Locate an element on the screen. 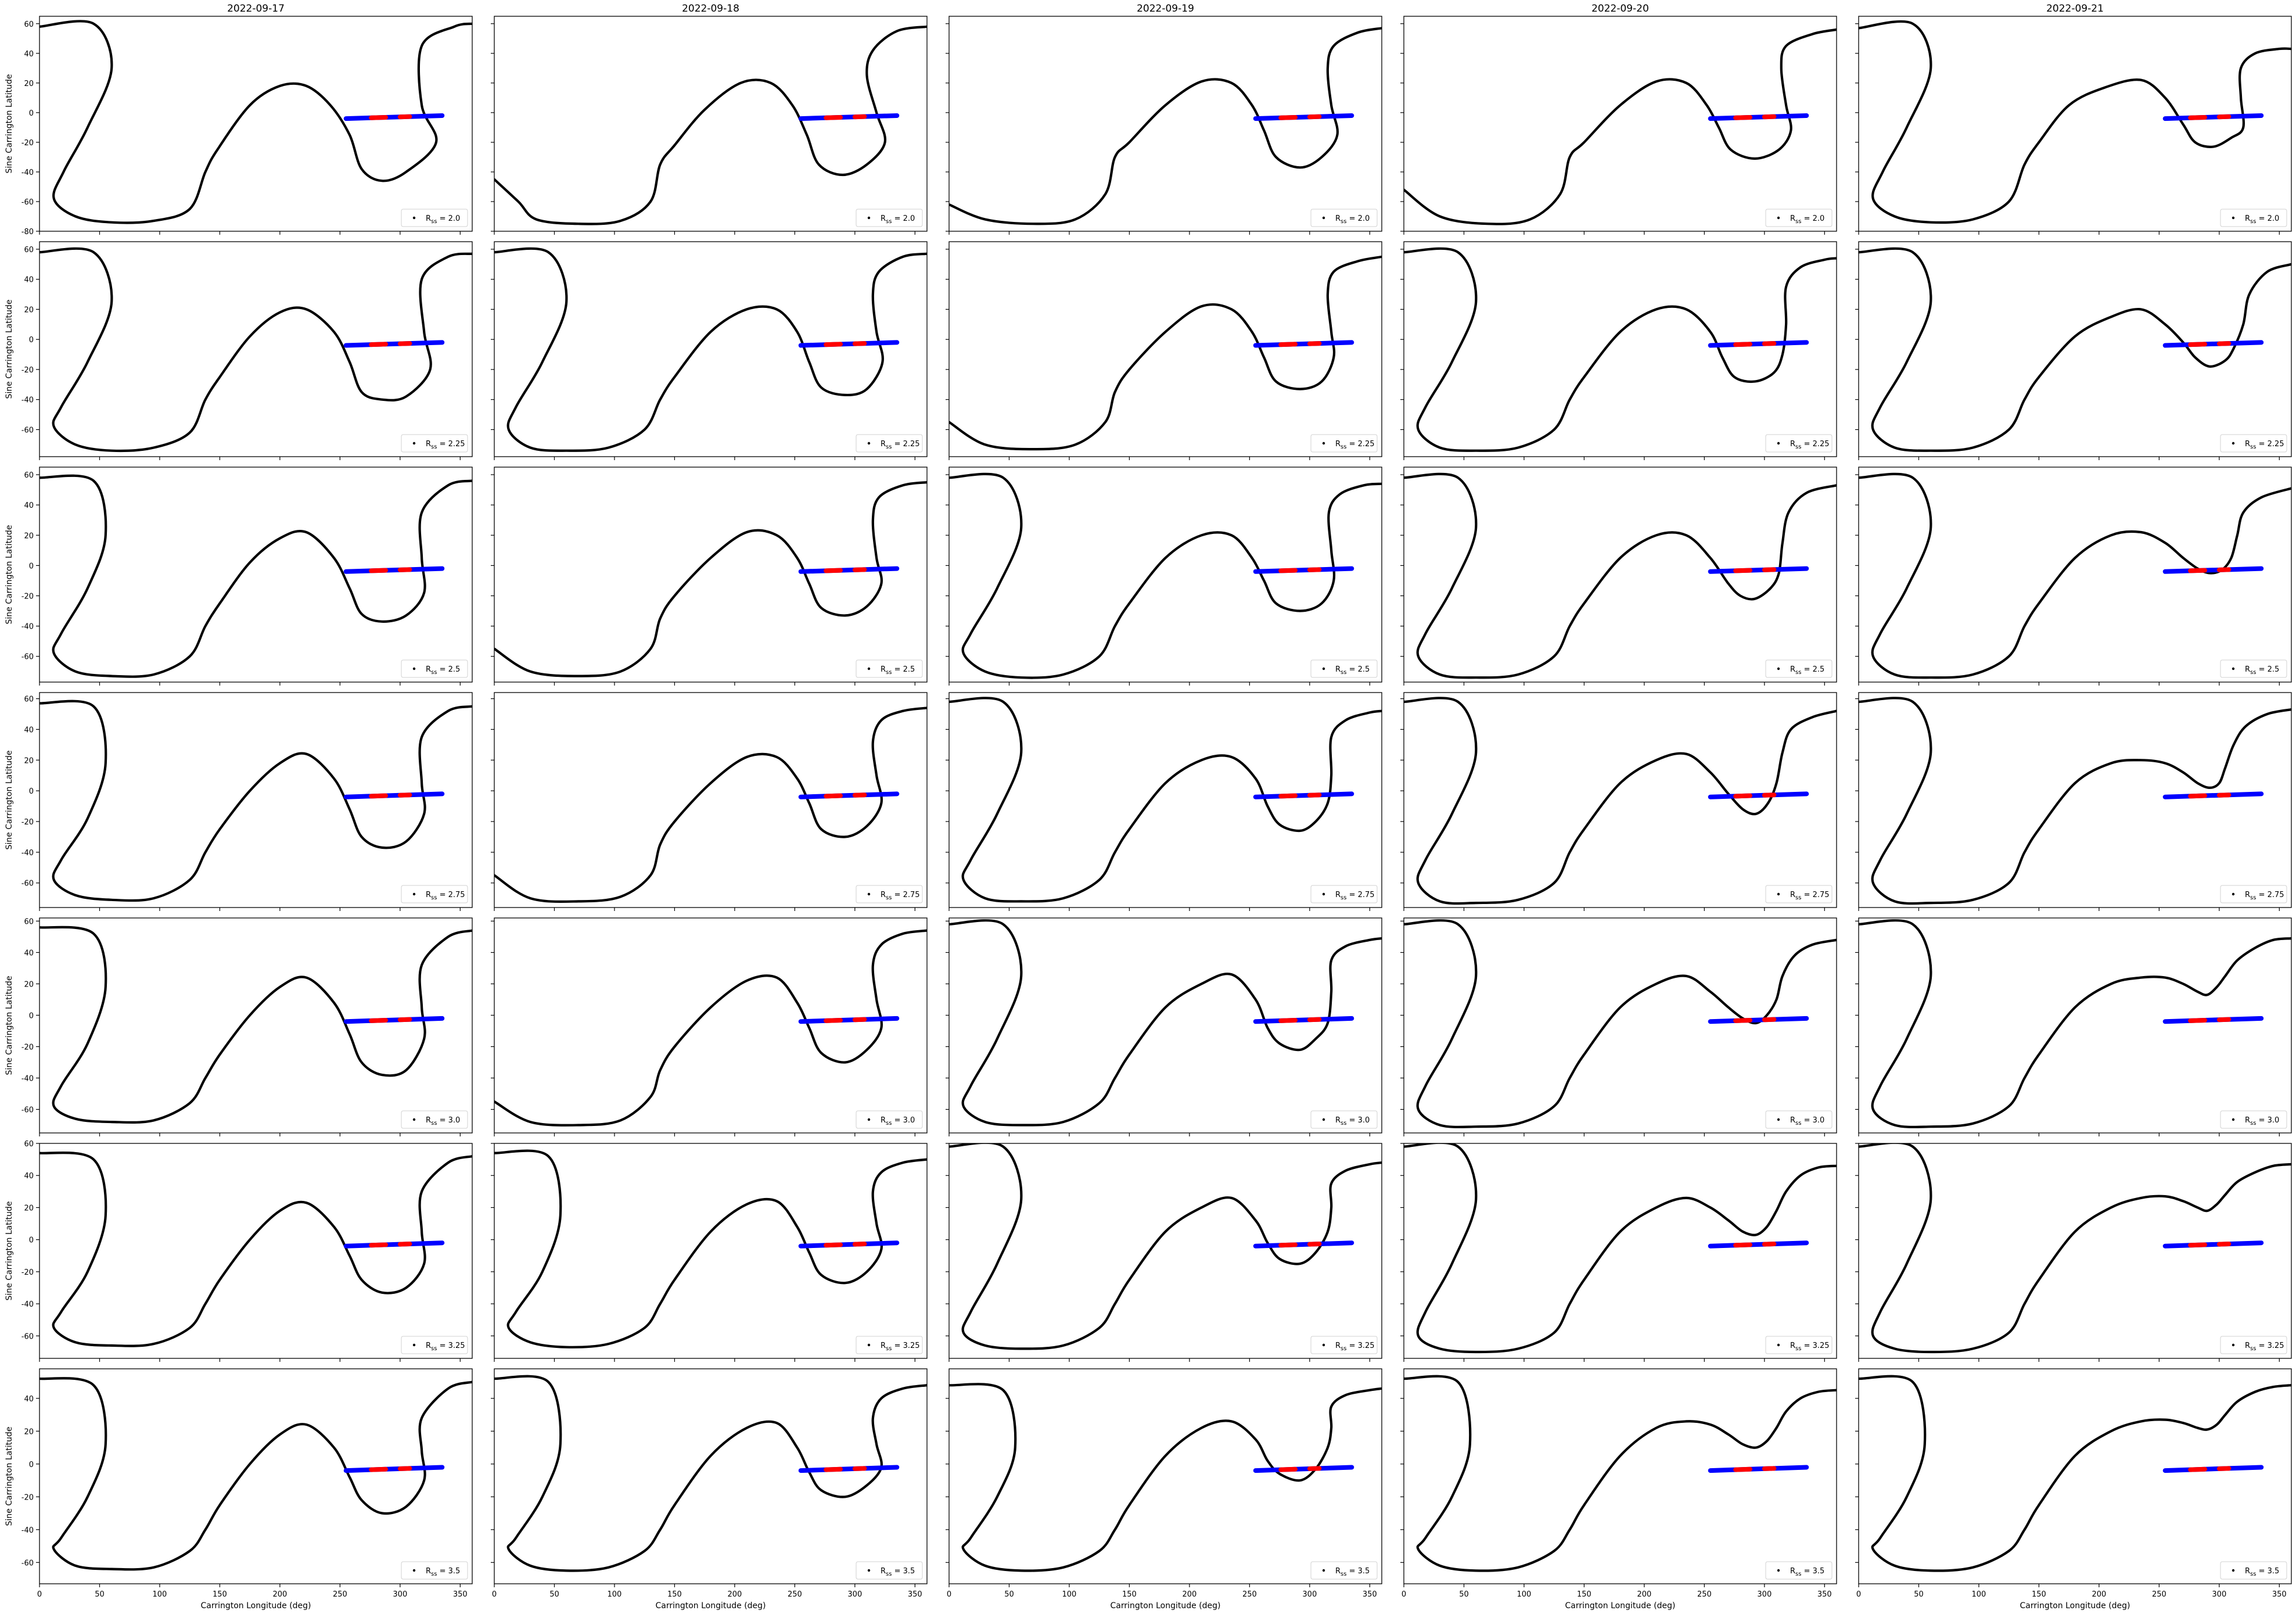 The width and height of the screenshot is (2296, 1614). y-axis-label: Sine Carrington Latitude is located at coordinates (9, 1025).